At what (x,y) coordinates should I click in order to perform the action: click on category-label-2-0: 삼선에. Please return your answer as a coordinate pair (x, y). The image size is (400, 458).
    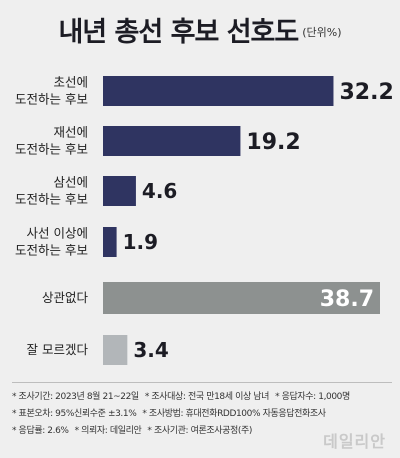
    Looking at the image, I should click on (70, 182).